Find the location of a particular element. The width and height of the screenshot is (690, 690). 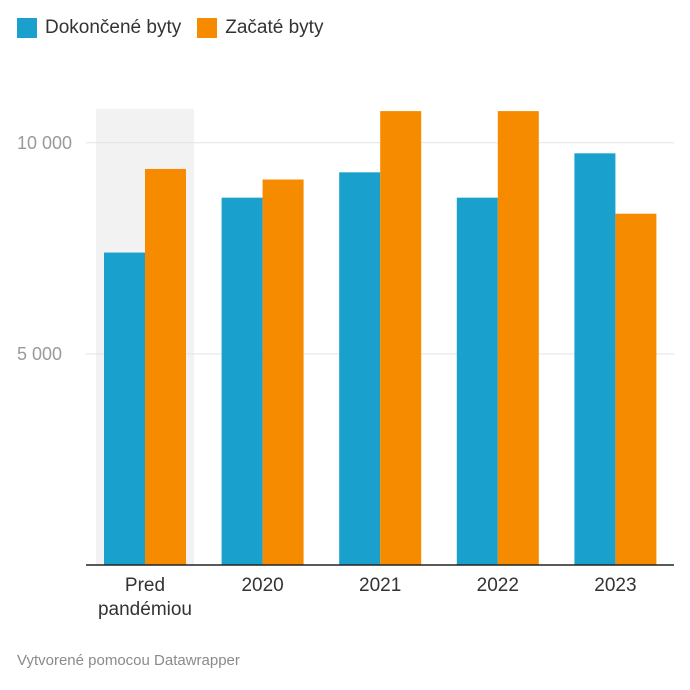

x-tick-label: 2022 is located at coordinates (498, 585).